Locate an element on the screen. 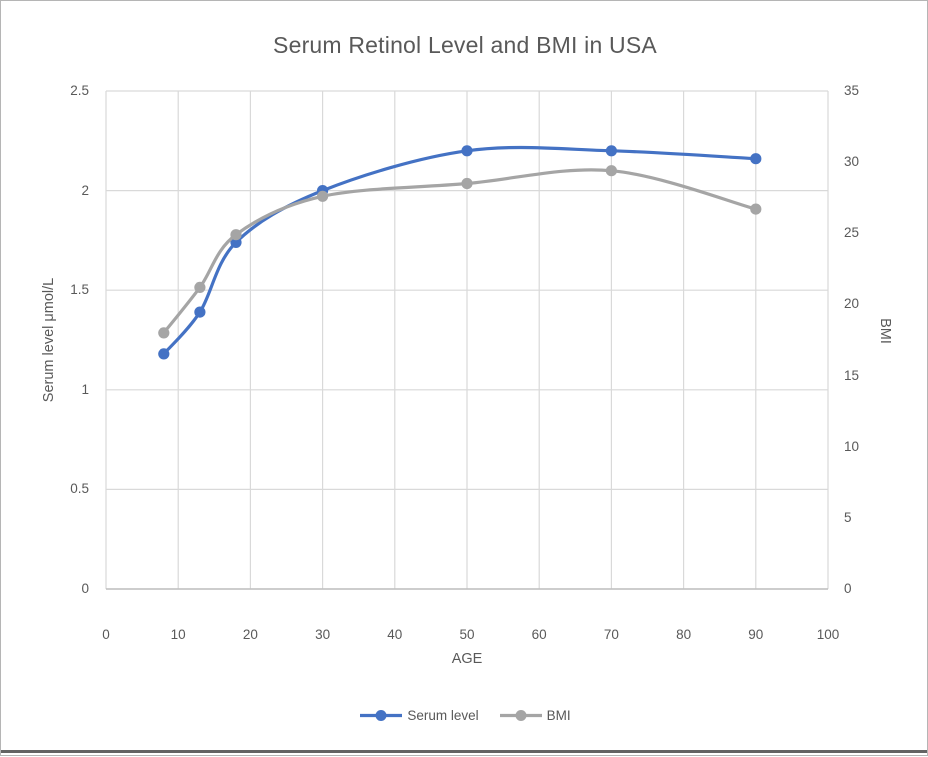 The image size is (928, 757). chart-title: Serum Retinol Level and BMI in USA is located at coordinates (465, 45).